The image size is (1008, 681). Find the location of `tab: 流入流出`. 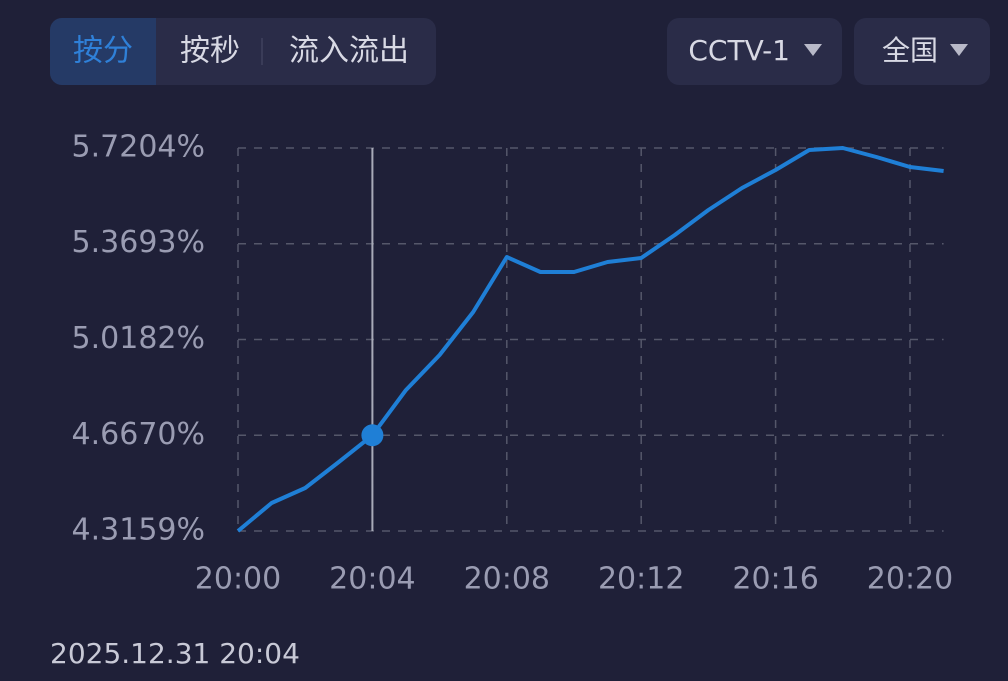

tab: 流入流出 is located at coordinates (349, 51).